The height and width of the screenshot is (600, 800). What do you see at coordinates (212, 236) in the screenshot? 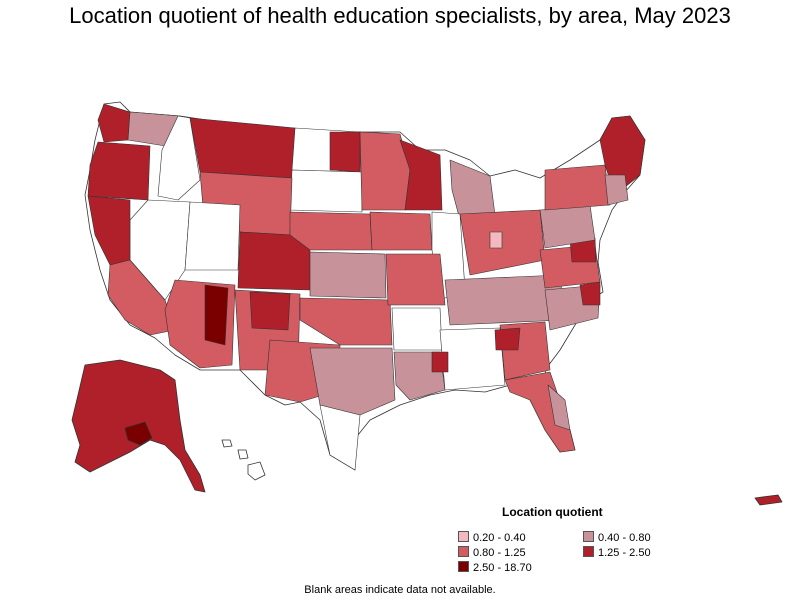
I see `region-utah` at bounding box center [212, 236].